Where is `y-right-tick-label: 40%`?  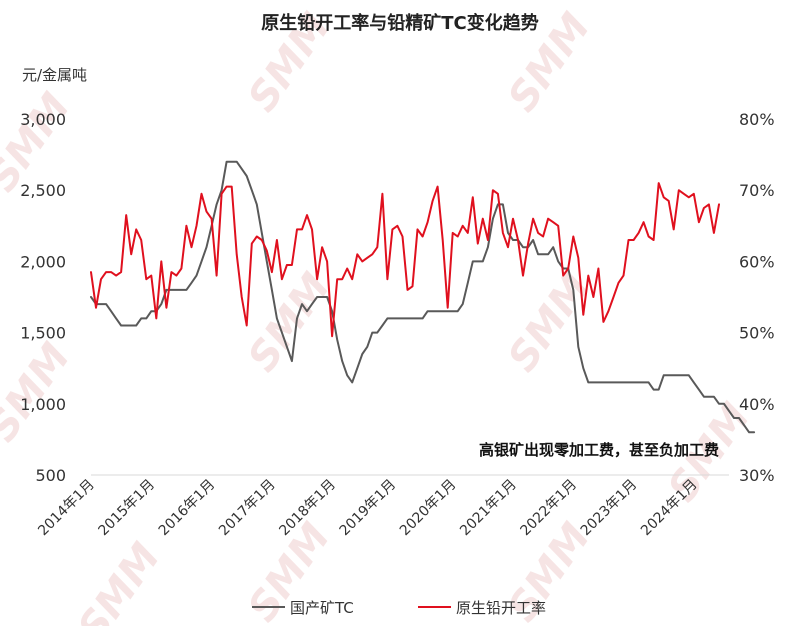 y-right-tick-label: 40% is located at coordinates (757, 404).